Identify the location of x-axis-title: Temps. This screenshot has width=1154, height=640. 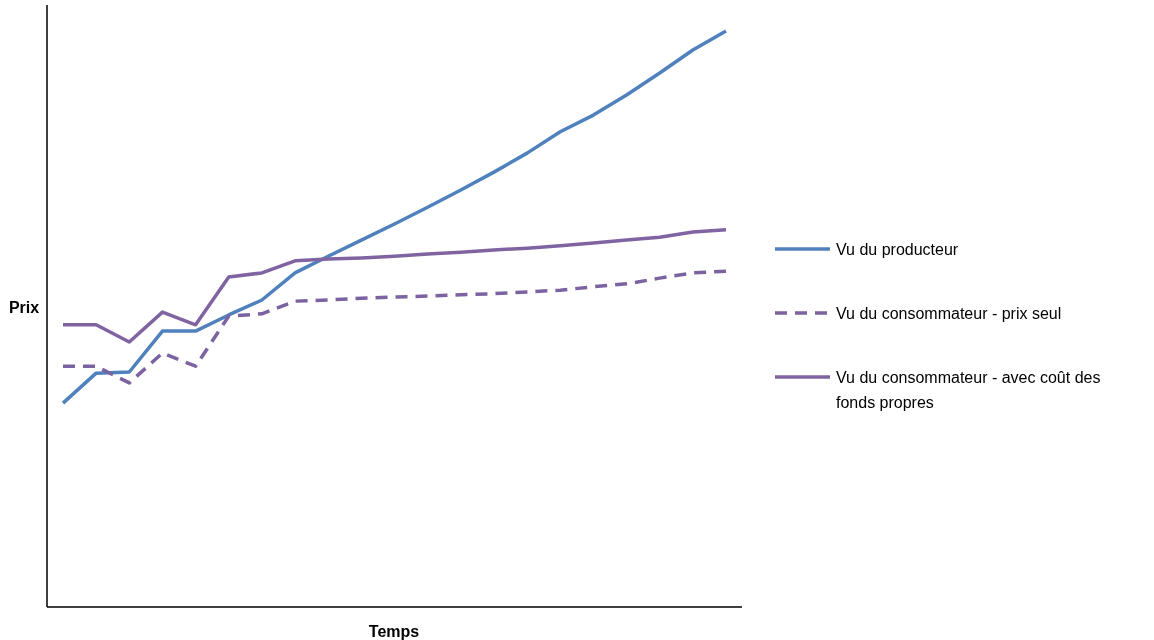
(394, 631).